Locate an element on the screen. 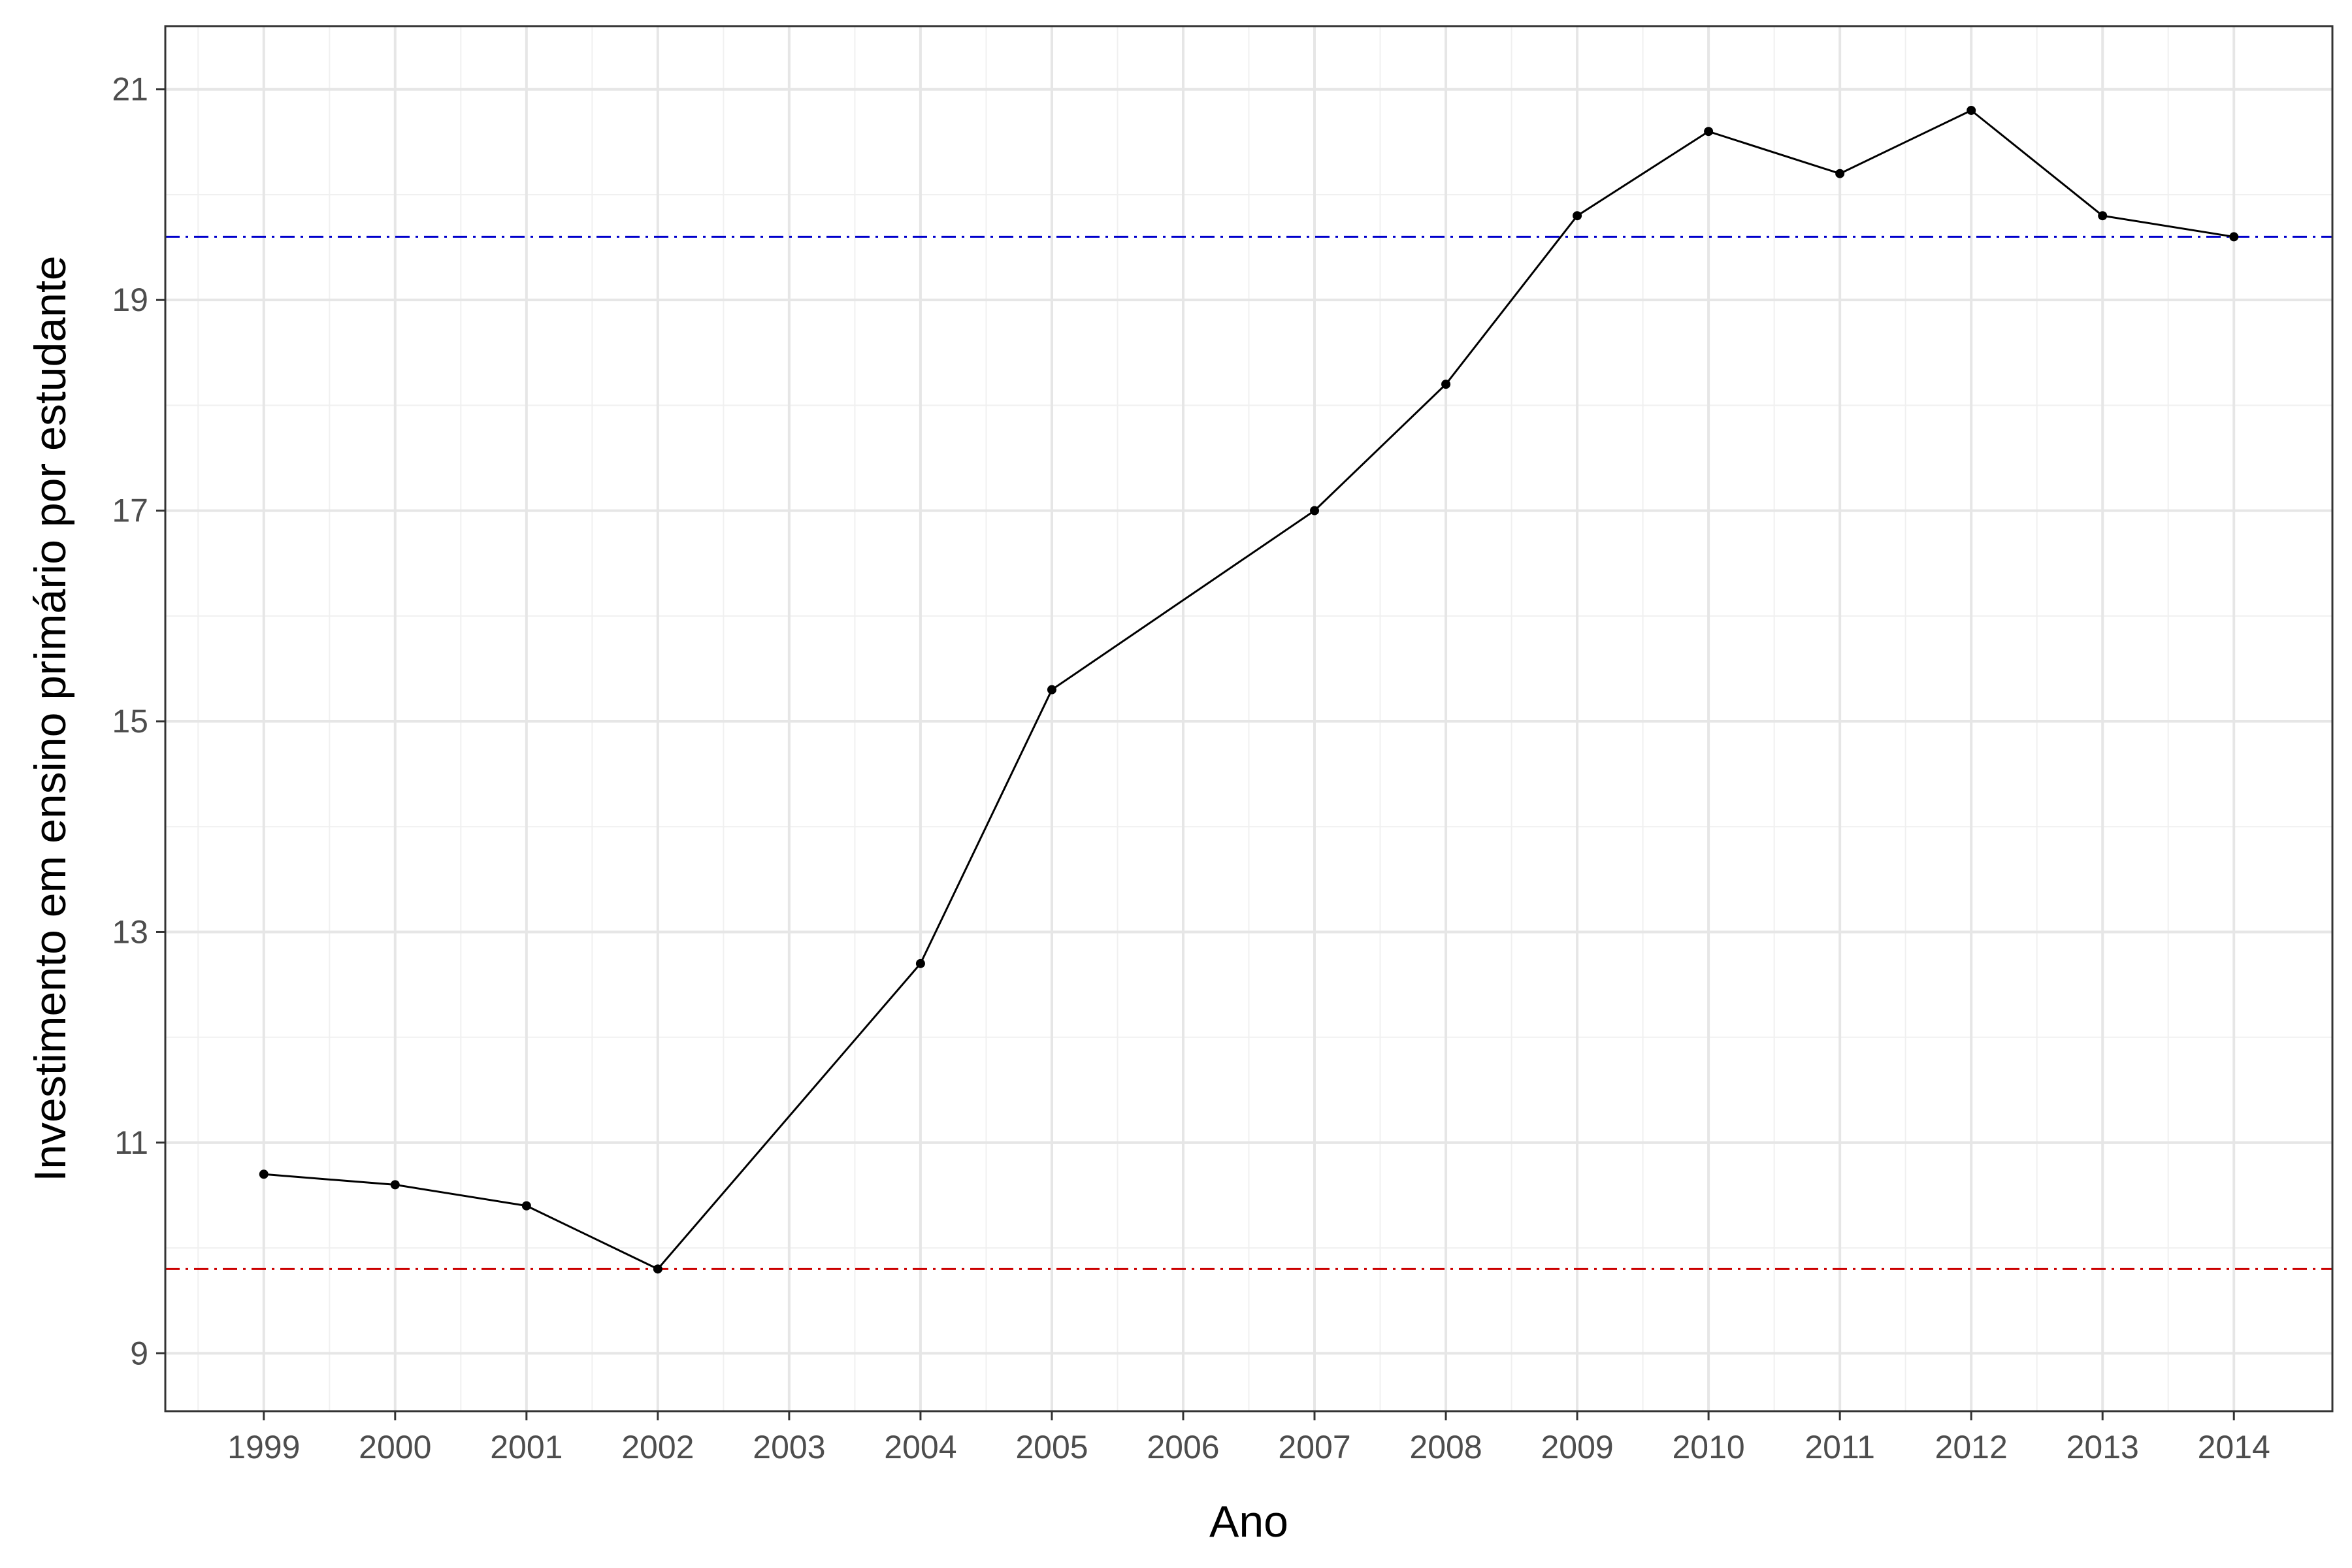 The height and width of the screenshot is (1568, 2352). y-tick-label: 11 is located at coordinates (131, 1142).